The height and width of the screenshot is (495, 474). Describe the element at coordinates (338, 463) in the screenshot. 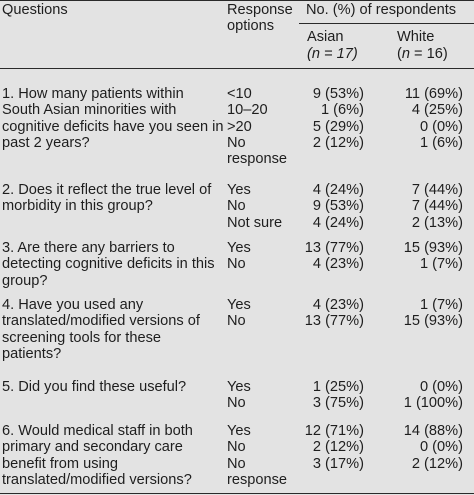

I see `asian-value: 3 (17%)` at that location.